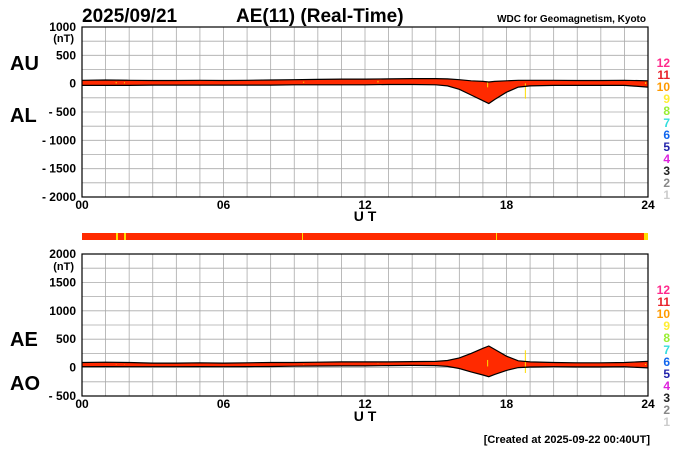 The width and height of the screenshot is (700, 450). Describe the element at coordinates (23, 116) in the screenshot. I see `al-series-label: AL` at that location.